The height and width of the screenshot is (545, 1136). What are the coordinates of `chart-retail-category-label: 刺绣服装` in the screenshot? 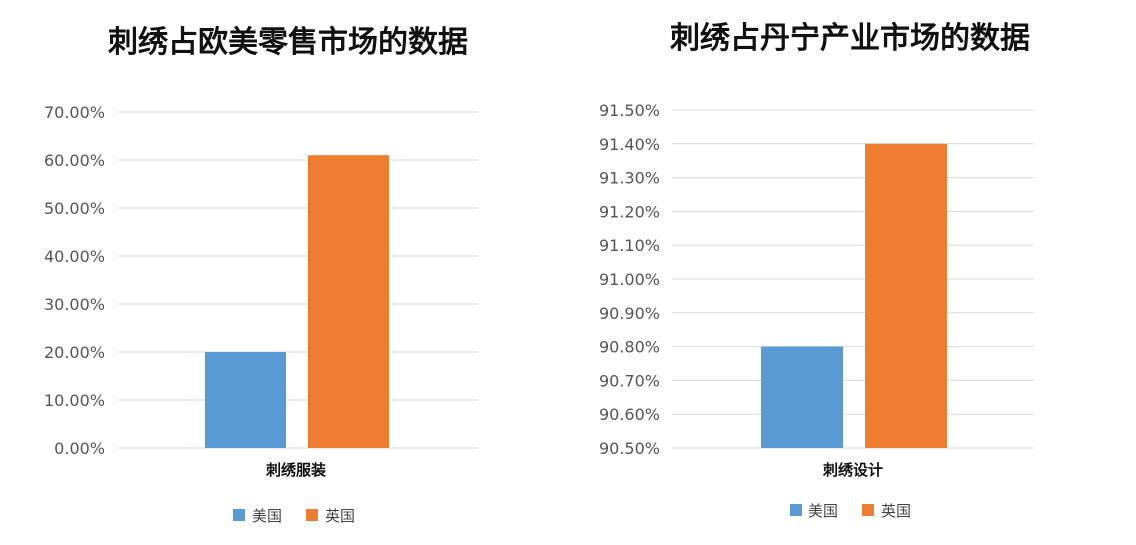 It's located at (296, 470).